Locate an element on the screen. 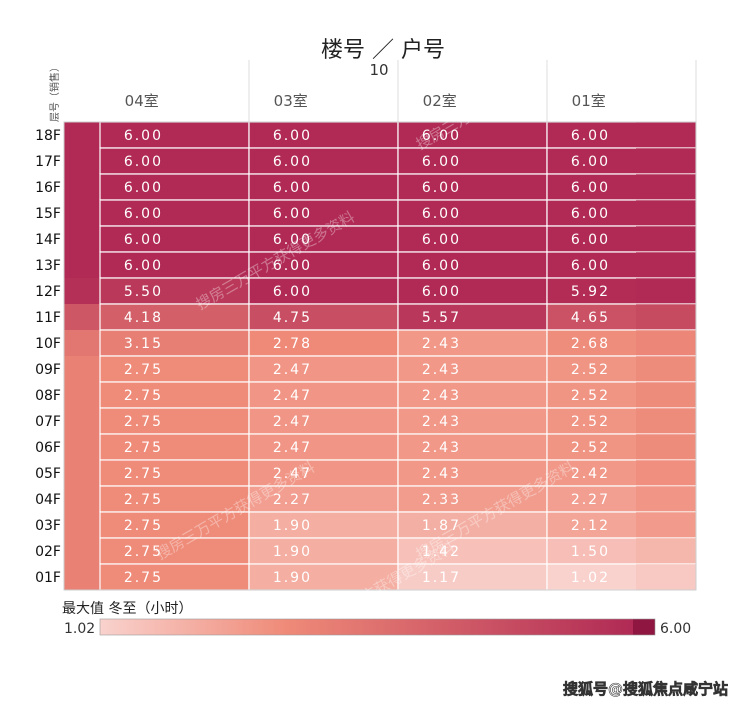 The height and width of the screenshot is (706, 740). cell-value-label: 2.12 is located at coordinates (590, 526).